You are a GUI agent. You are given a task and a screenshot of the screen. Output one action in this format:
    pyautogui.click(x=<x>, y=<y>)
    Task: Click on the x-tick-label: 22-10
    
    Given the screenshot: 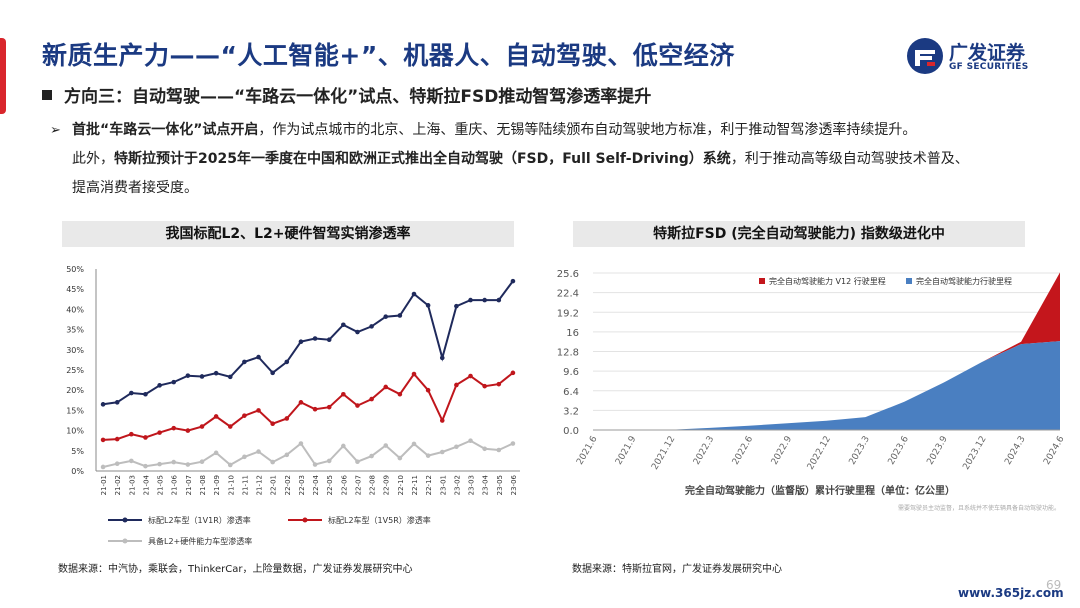 What is the action you would take?
    pyautogui.click(x=401, y=485)
    